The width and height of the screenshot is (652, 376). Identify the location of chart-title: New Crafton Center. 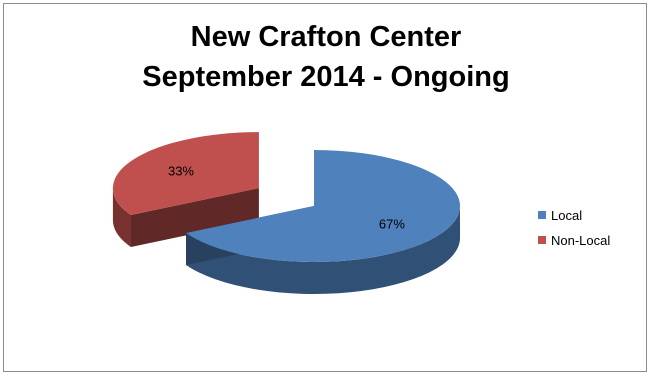
(326, 37).